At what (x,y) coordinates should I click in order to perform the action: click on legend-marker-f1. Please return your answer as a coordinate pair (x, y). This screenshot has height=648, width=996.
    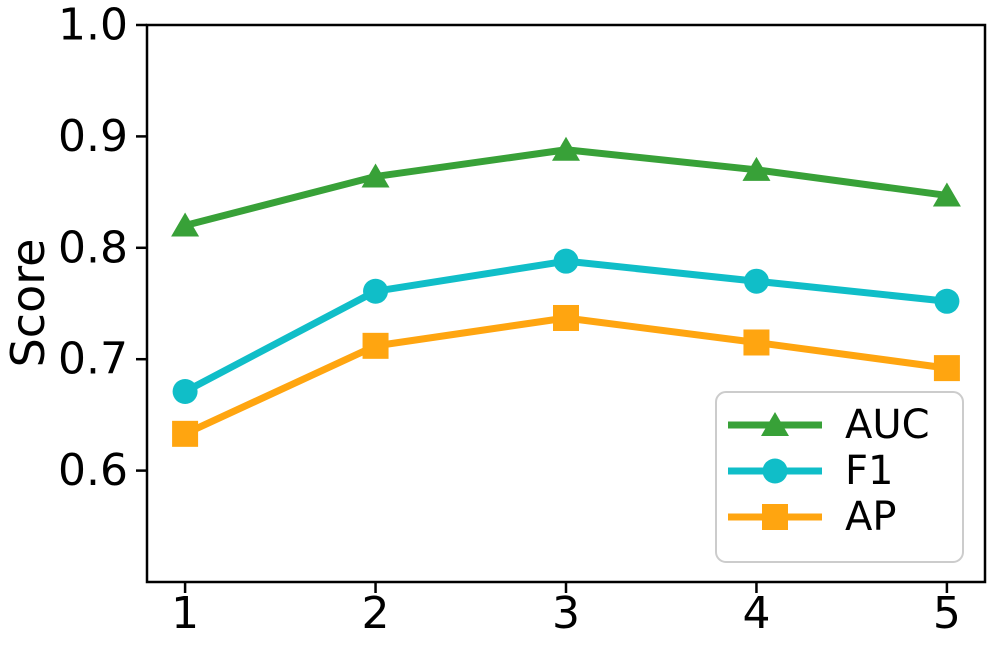
    Looking at the image, I should click on (775, 471).